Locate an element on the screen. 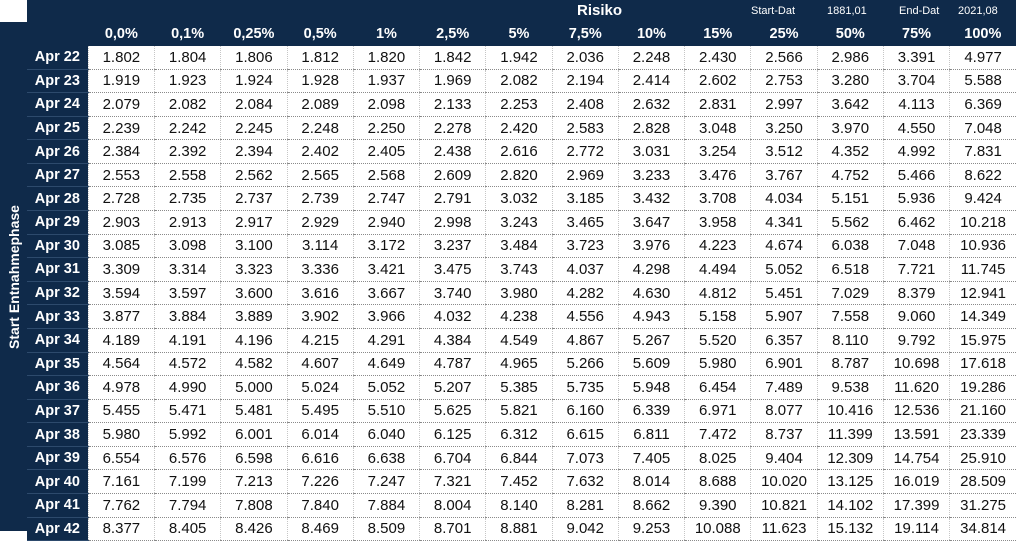 The height and width of the screenshot is (541, 1016). table-cell: 3.048 is located at coordinates (717, 128).